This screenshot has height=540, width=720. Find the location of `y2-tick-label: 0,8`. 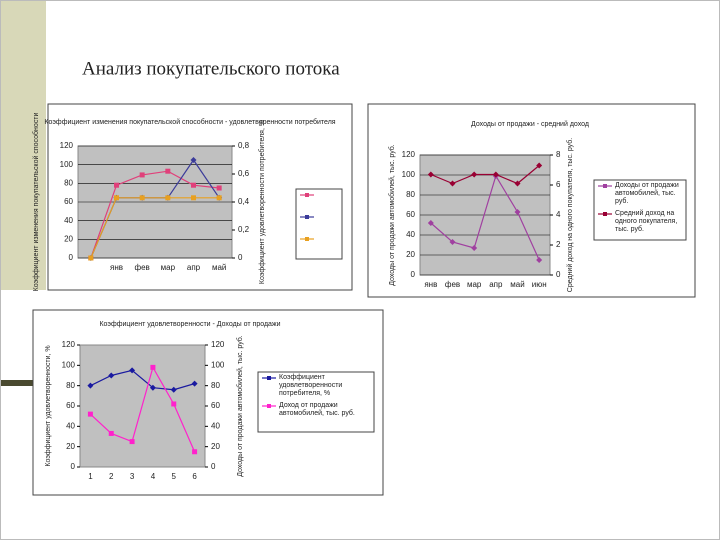

y2-tick-label: 0,8 is located at coordinates (244, 145).